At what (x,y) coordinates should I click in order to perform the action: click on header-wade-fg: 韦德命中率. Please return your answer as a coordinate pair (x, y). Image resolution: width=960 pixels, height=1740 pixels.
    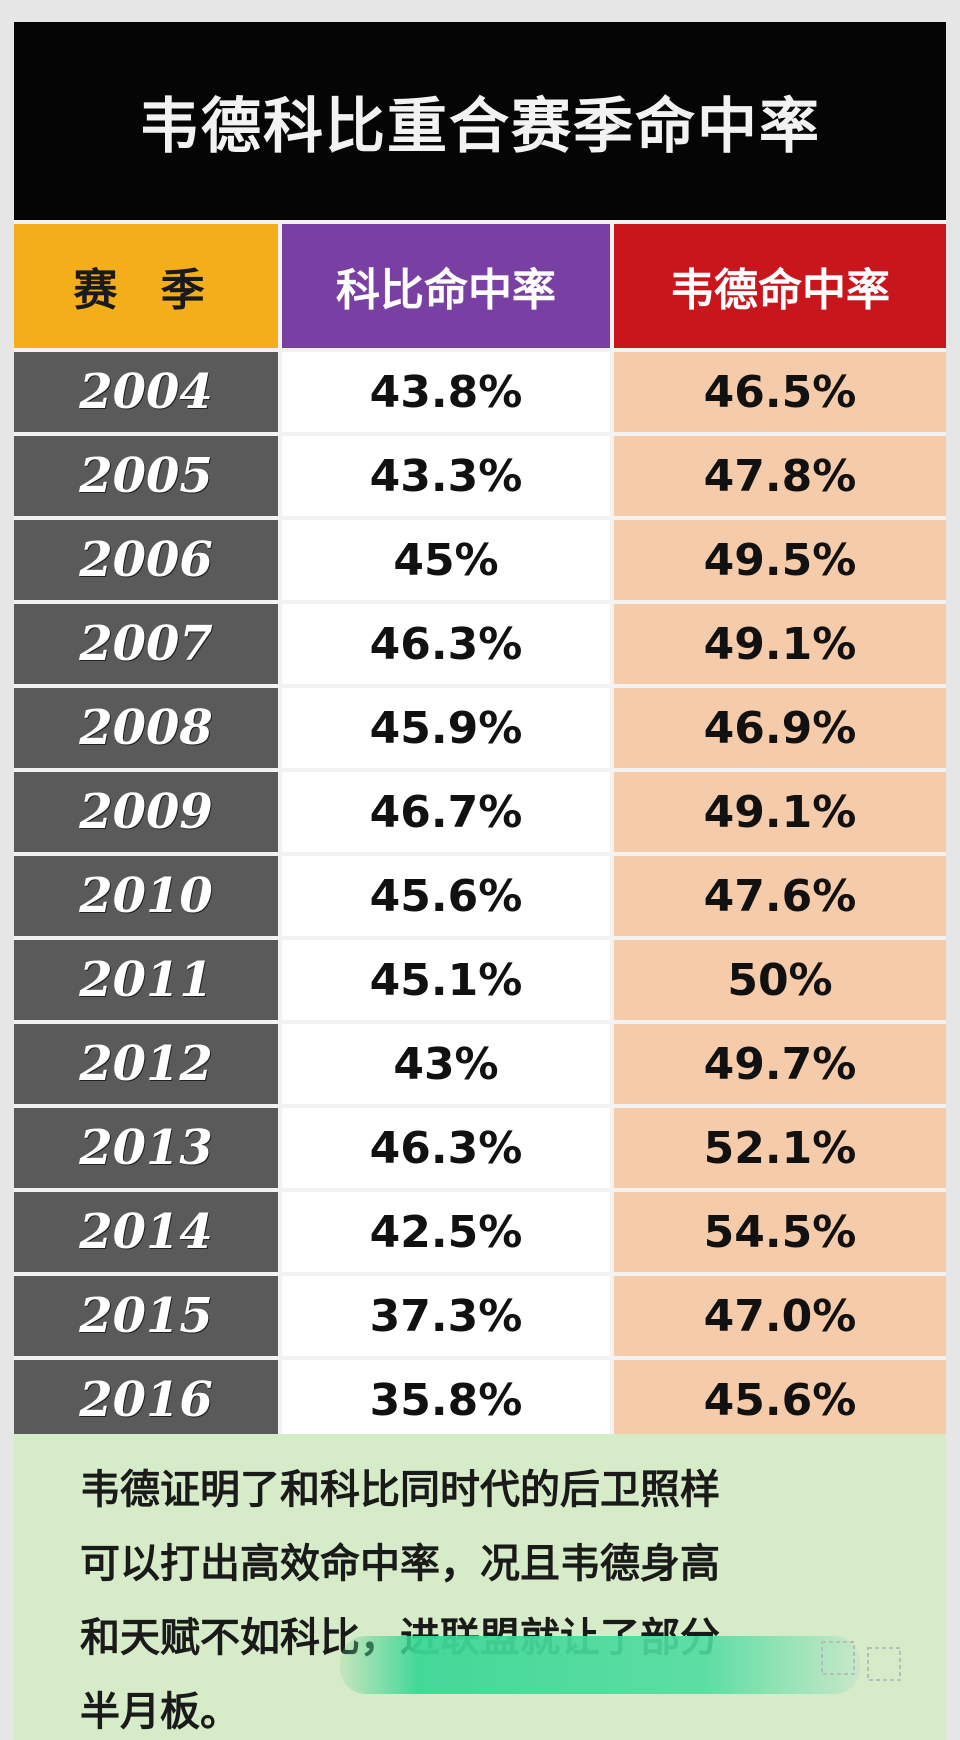
    Looking at the image, I should click on (780, 286).